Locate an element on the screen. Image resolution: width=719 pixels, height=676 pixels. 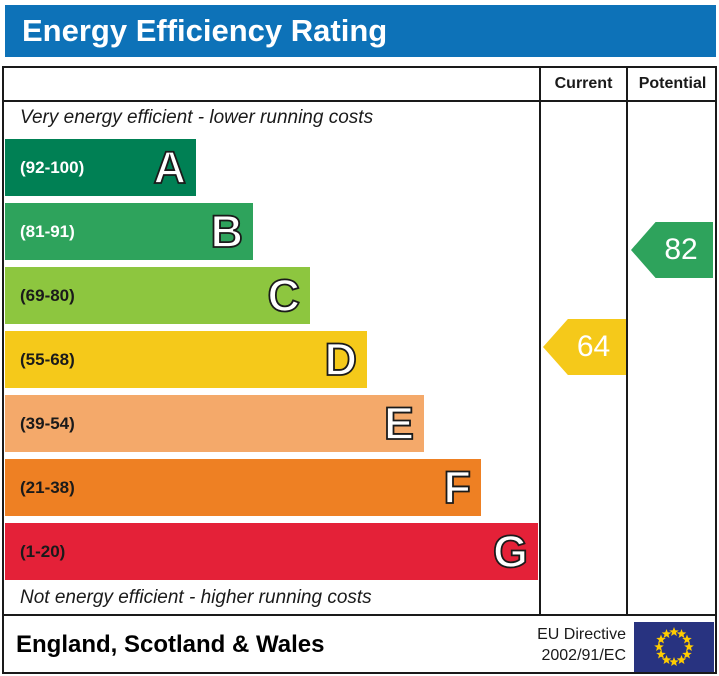
band-g-range: (1-20) is located at coordinates (43, 551).